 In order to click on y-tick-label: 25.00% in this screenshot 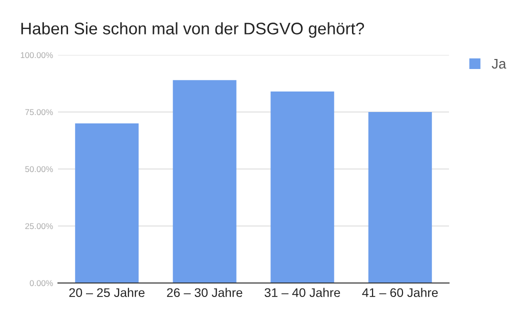, I will do `click(39, 226)`.